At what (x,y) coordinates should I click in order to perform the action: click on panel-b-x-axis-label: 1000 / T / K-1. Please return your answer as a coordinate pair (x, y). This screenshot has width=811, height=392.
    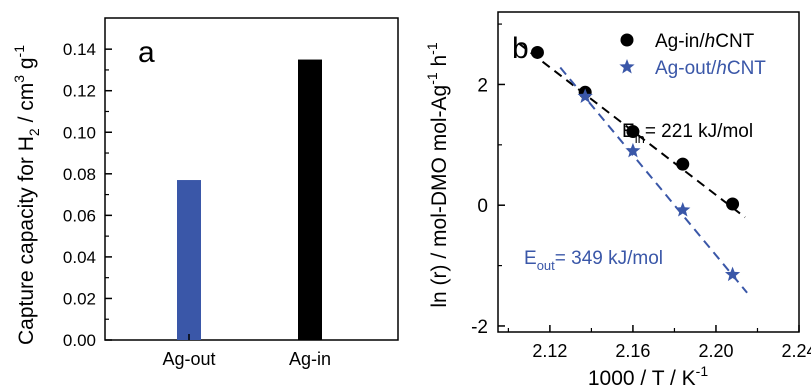
    Looking at the image, I should click on (648, 376).